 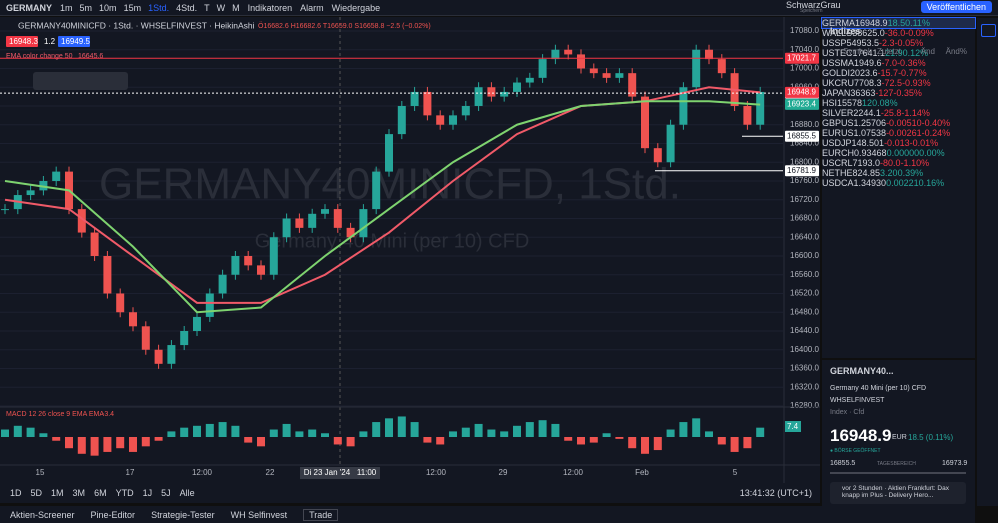 I want to click on watchlist-row: SILVER2244.1-25.8-1.14%, so click(x=898, y=113).